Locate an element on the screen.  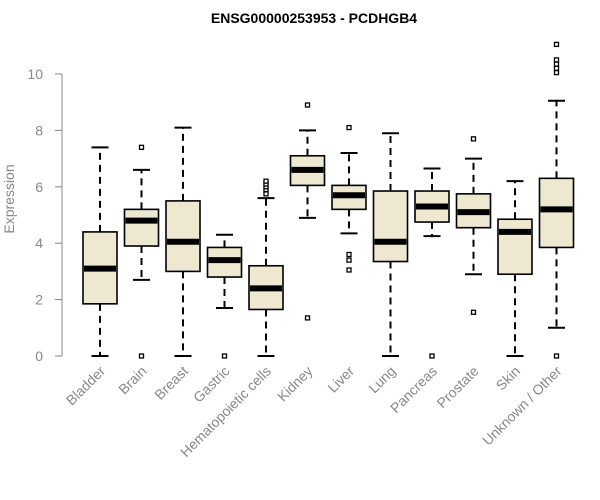
x-tick-label: Lung is located at coordinates (381, 379).